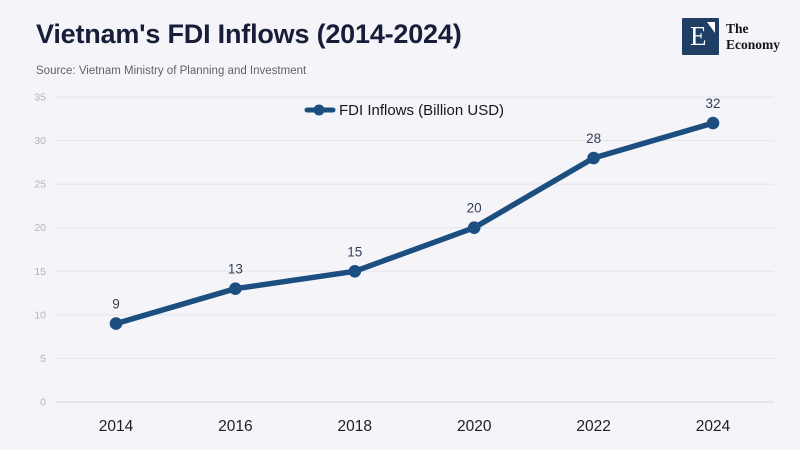 Image resolution: width=800 pixels, height=450 pixels. I want to click on legend-label: FDI Inflows (Billion USD), so click(421, 110).